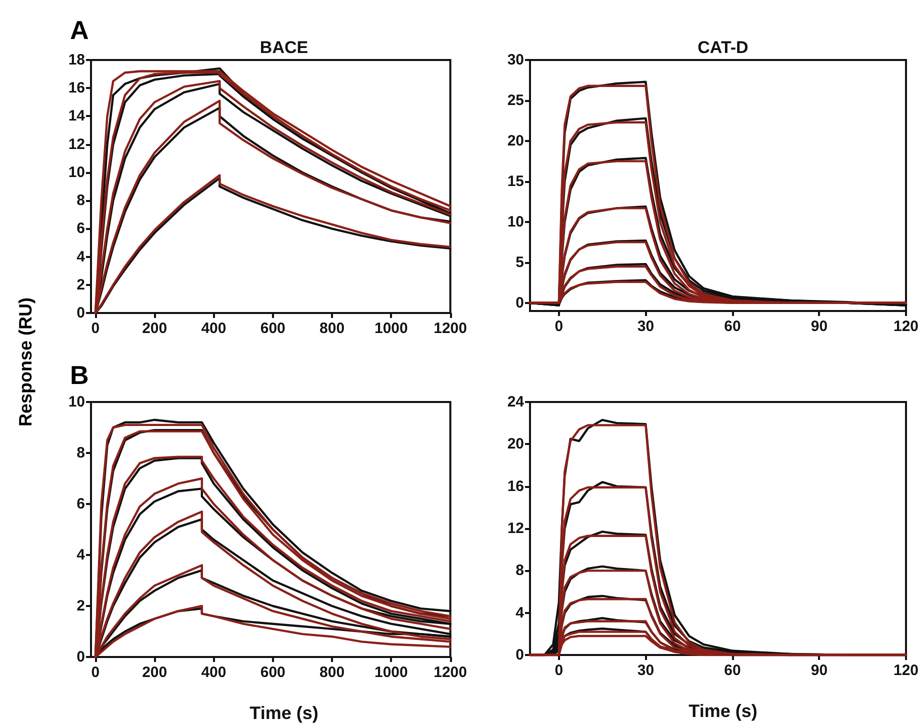 Image resolution: width=922 pixels, height=725 pixels. Describe the element at coordinates (723, 47) in the screenshot. I see `chart-title: CAT-D` at that location.